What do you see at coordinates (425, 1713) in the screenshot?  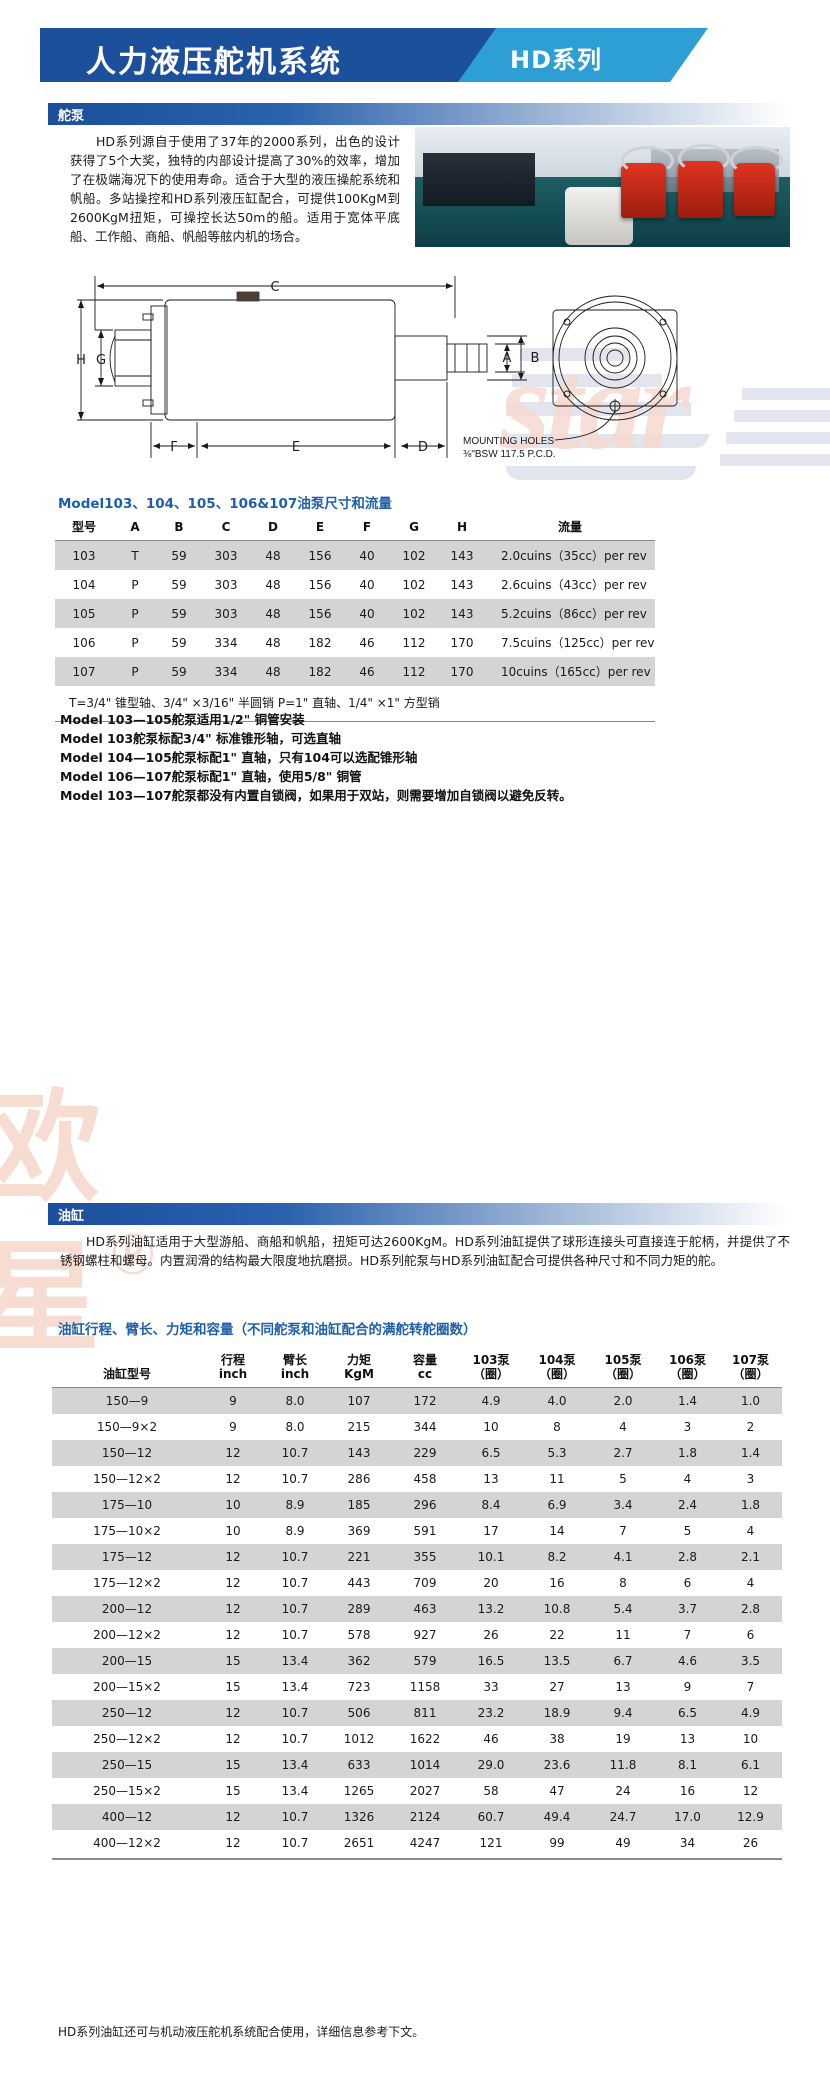 I see `cell: 811` at bounding box center [425, 1713].